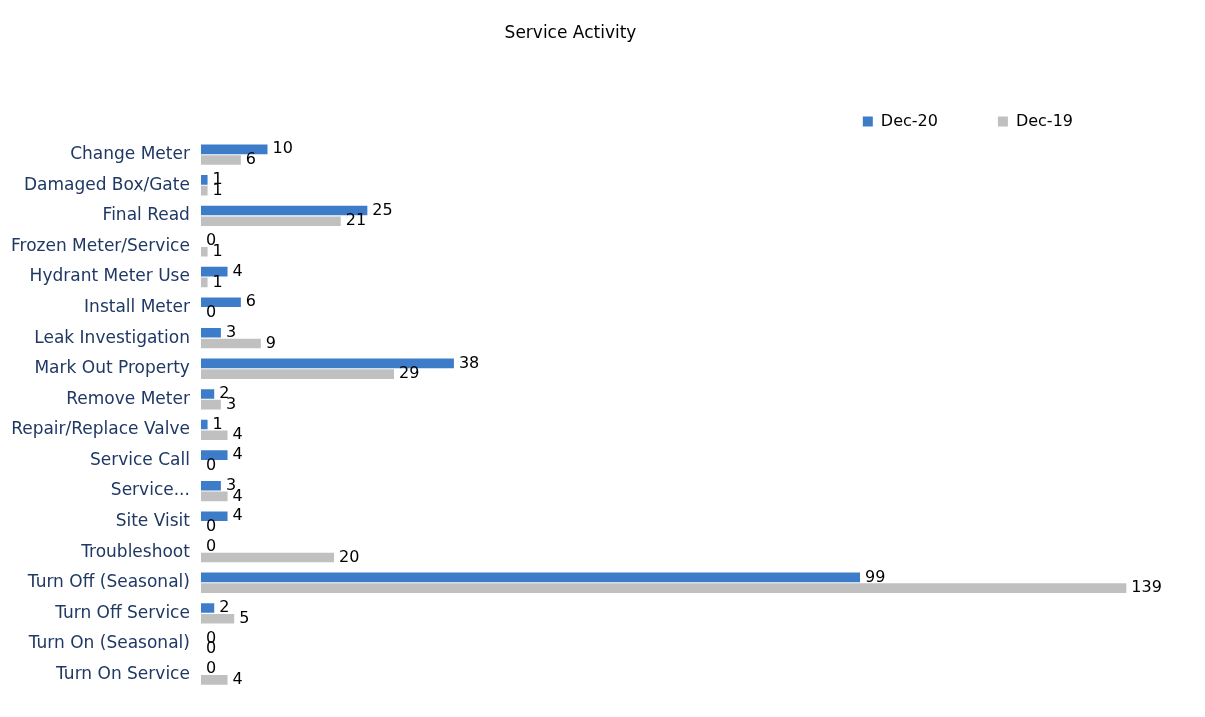  Describe the element at coordinates (469, 362) in the screenshot. I see `data-label: 38` at that location.